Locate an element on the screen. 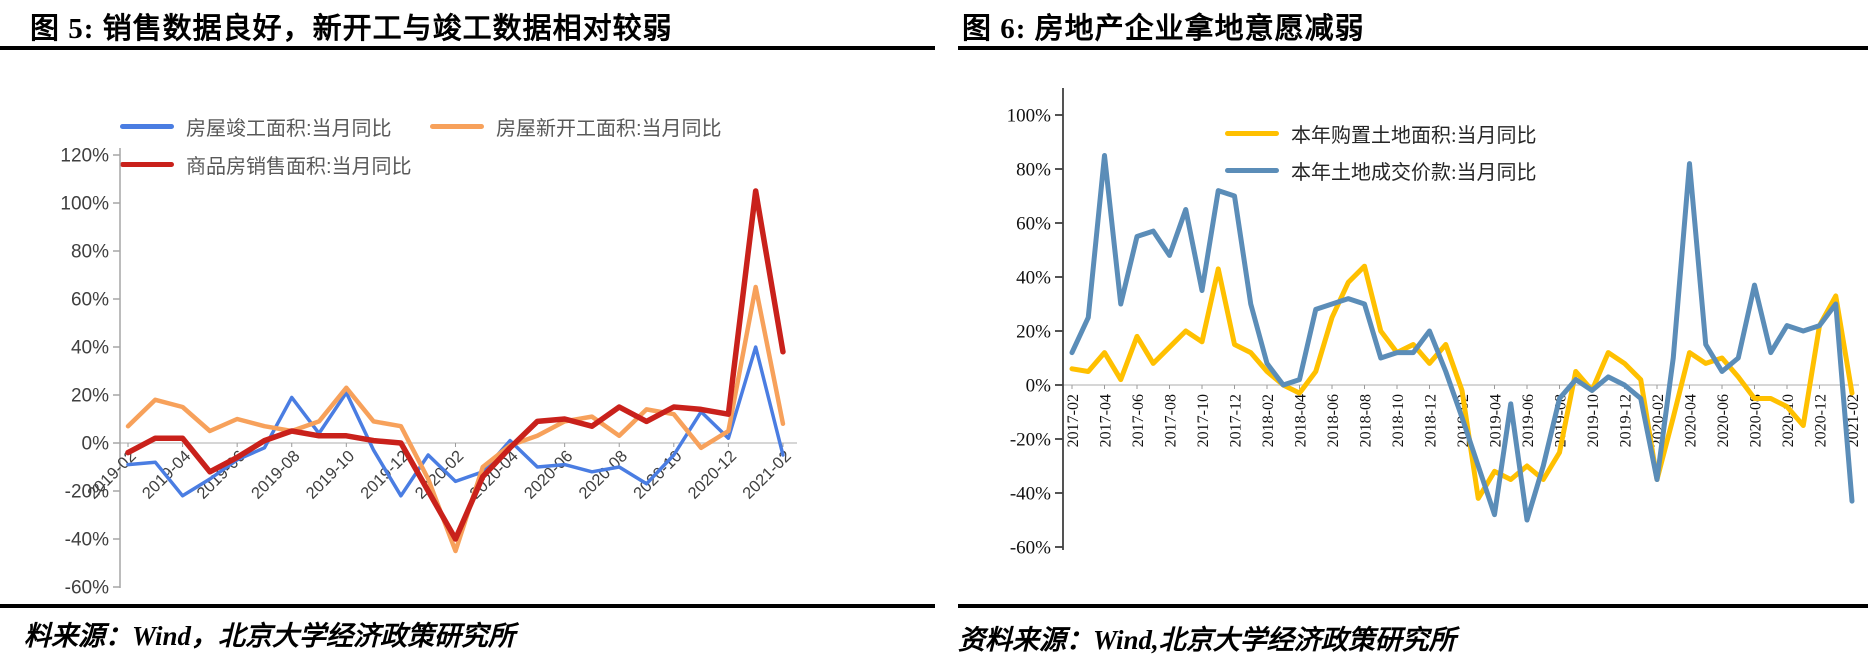  svg-text: 2017-10 is located at coordinates (1203, 420).